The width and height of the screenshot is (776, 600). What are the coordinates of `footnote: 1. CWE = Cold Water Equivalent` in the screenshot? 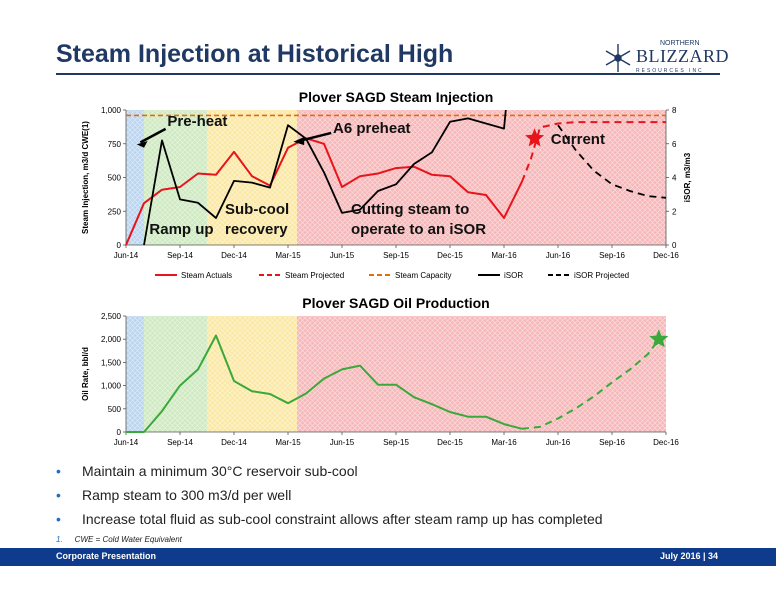 It's located at (119, 539).